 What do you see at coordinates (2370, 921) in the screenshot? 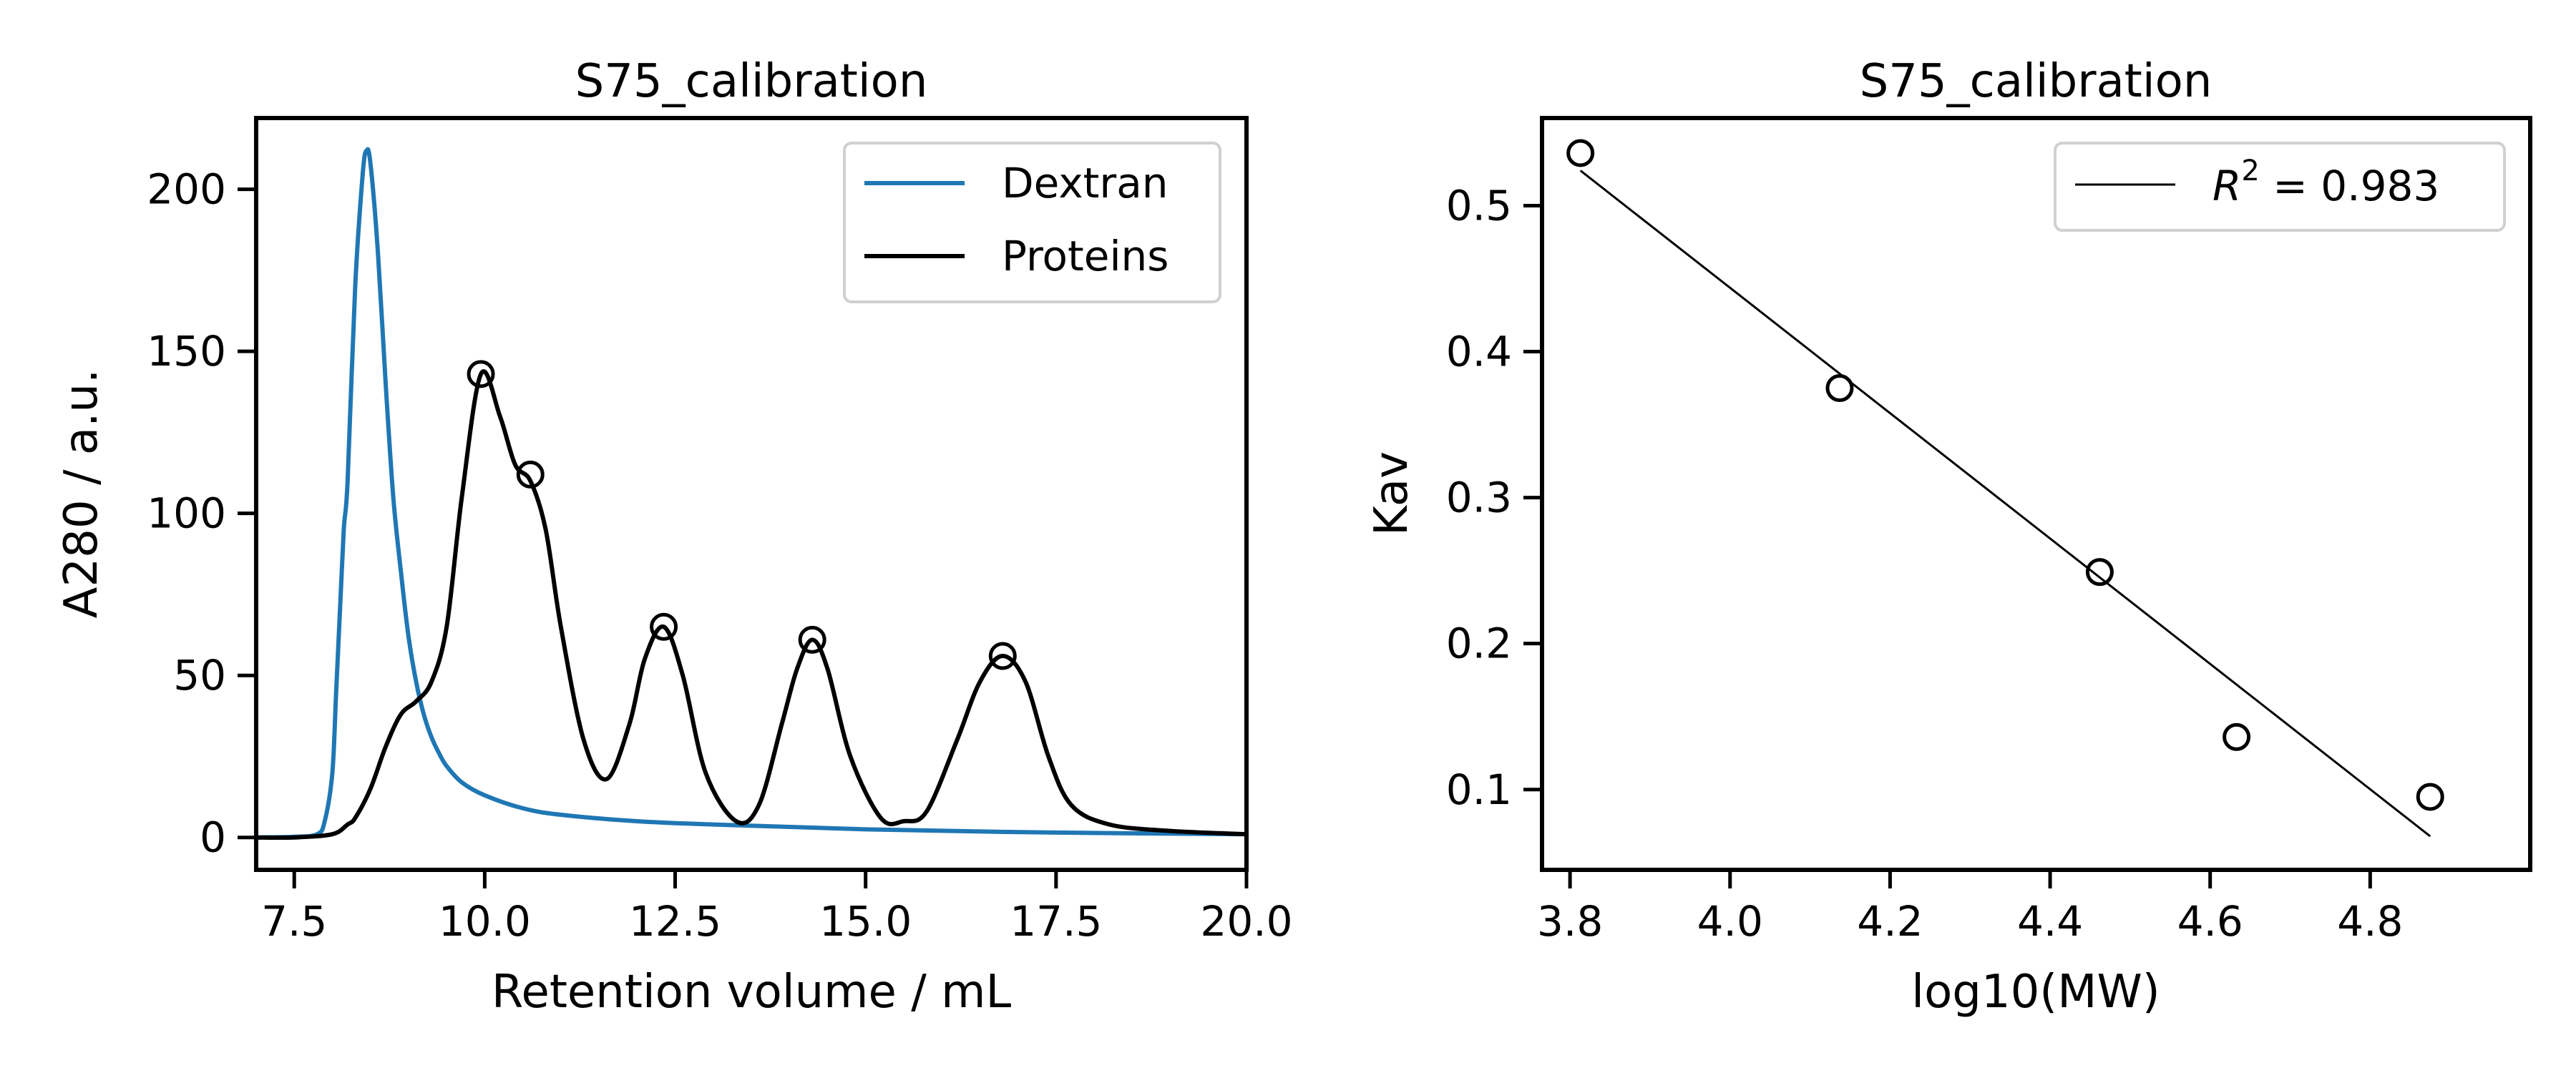
I see `x-tick-label: 4.8` at bounding box center [2370, 921].